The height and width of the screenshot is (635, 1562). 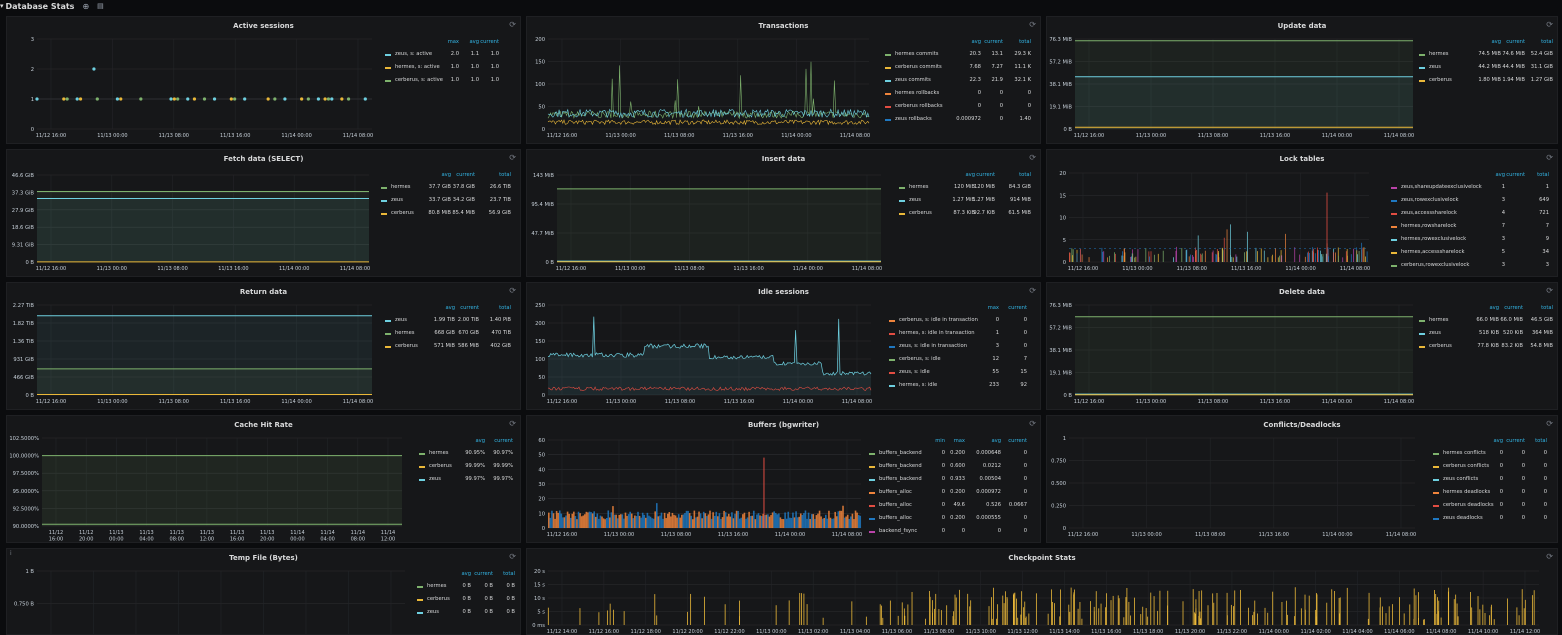 What do you see at coordinates (962, 321) in the screenshot?
I see `legend-item: cerberus, s: idle in transaction 0 0` at bounding box center [962, 321].